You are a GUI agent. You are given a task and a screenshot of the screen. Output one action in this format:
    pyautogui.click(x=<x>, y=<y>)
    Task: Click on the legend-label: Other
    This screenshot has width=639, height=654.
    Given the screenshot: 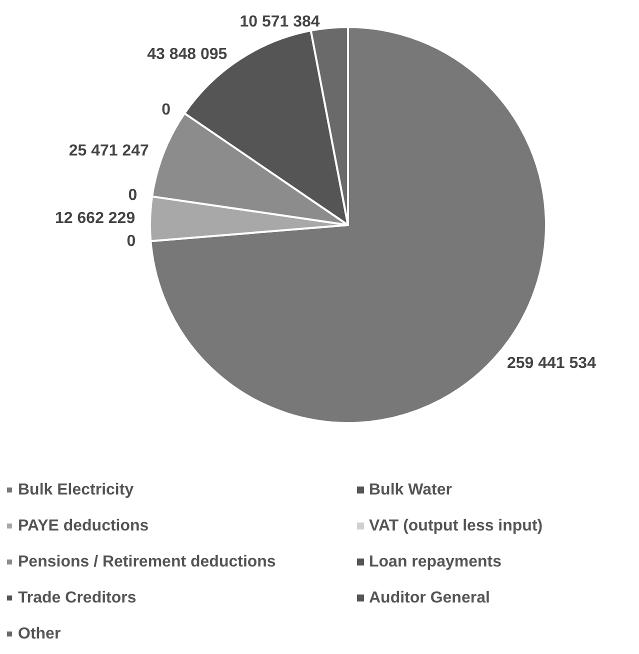 What is the action you would take?
    pyautogui.click(x=39, y=634)
    